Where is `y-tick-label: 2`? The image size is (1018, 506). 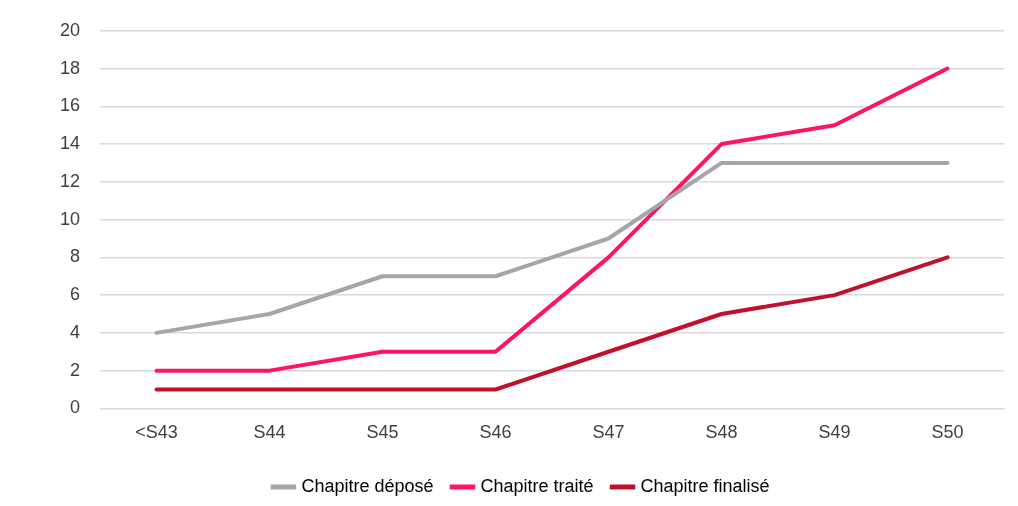 y-tick-label: 2 is located at coordinates (75, 369).